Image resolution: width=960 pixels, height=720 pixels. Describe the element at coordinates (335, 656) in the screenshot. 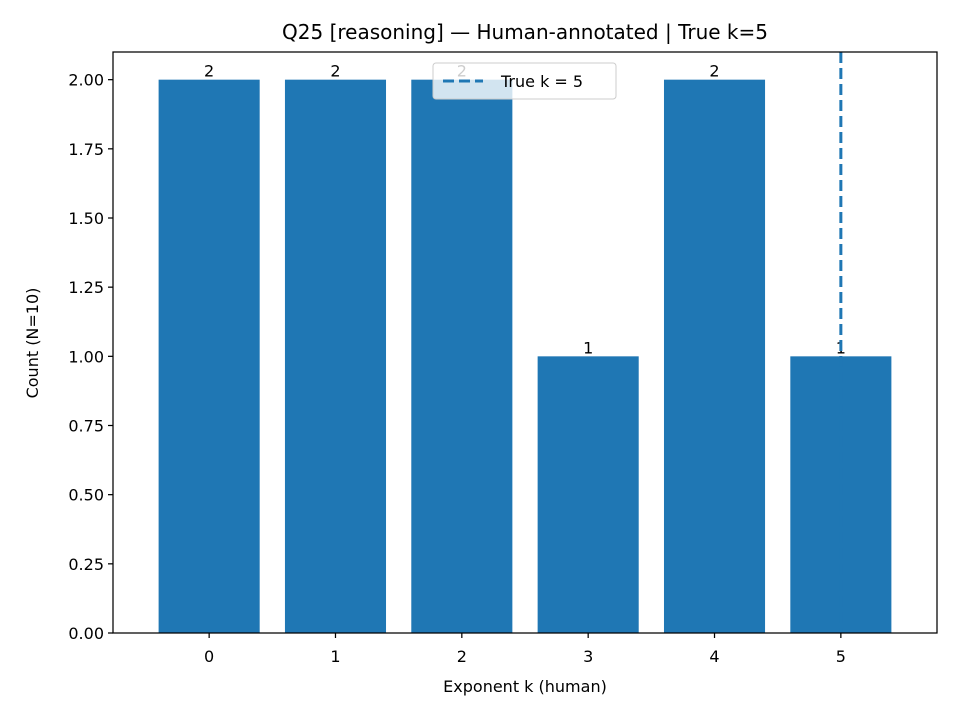

I see `x-tick-label: 1` at that location.